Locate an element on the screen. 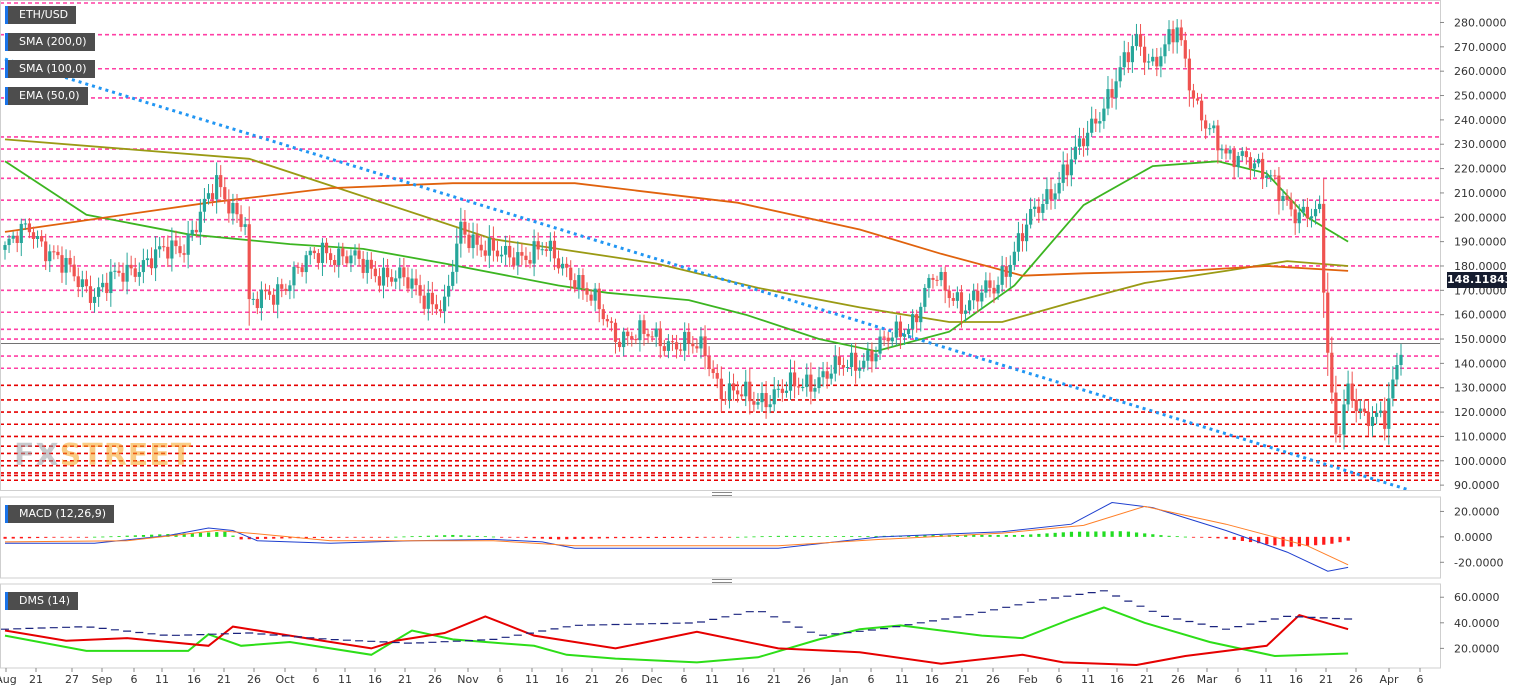 The image size is (1534, 693). y-axis-label: 120.0000 is located at coordinates (1480, 412).